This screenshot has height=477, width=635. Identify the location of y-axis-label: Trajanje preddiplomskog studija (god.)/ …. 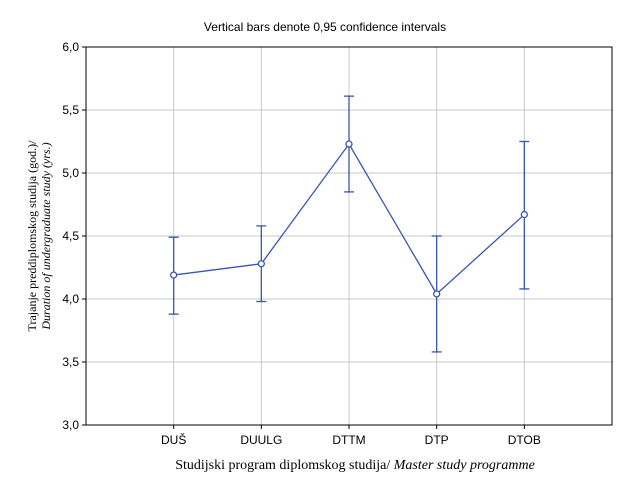
(39, 236).